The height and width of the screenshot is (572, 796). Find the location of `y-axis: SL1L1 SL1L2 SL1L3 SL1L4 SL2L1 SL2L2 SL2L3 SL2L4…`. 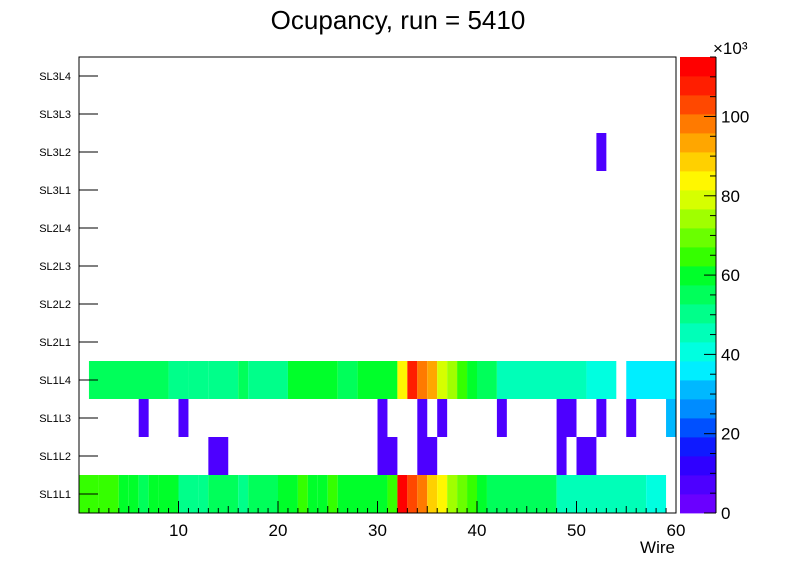

y-axis: SL1L1 SL1L2 SL1L3 SL1L4 SL2L1 SL2L2 SL2L3 SL2L4… is located at coordinates (68, 286).